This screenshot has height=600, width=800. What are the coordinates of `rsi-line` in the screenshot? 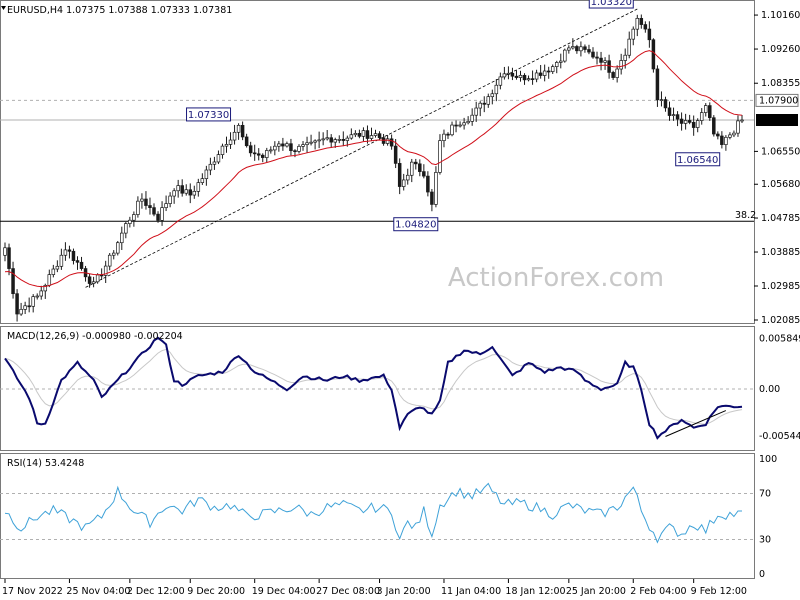 It's located at (373, 513).